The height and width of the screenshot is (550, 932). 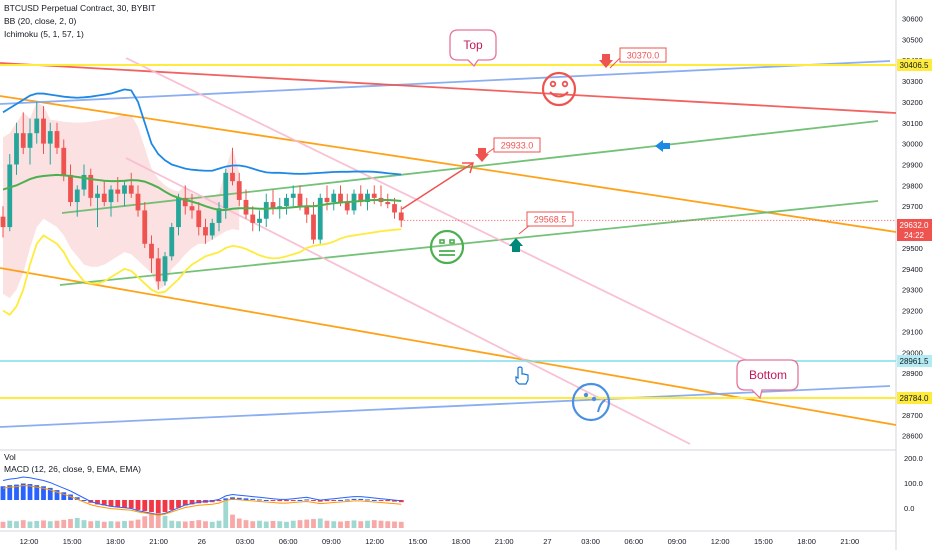 What do you see at coordinates (912, 311) in the screenshot?
I see `y-tick-label: 29200` at bounding box center [912, 311].